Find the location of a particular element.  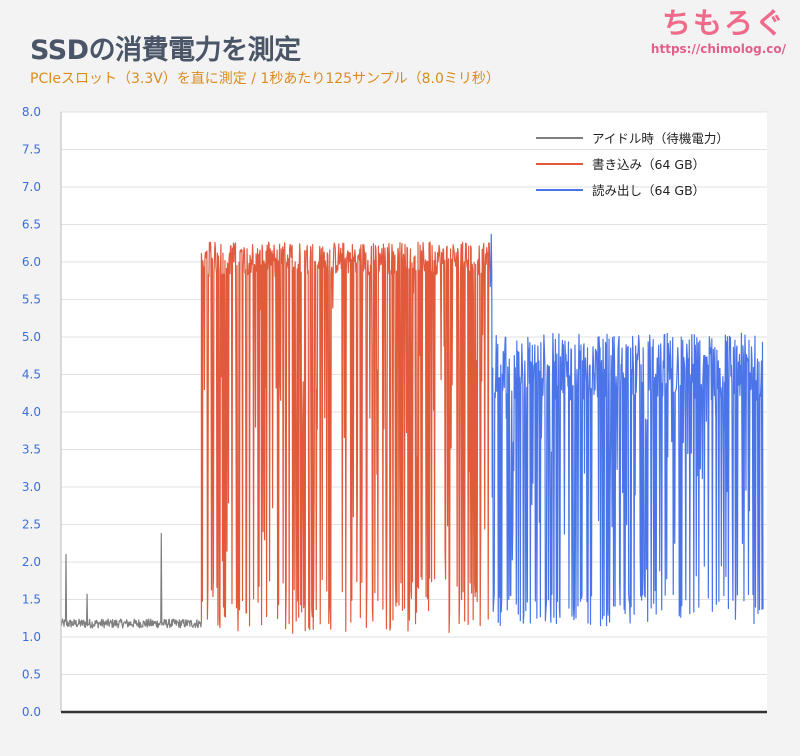

chart-title: SSDの消費電力を測定 is located at coordinates (165, 50).